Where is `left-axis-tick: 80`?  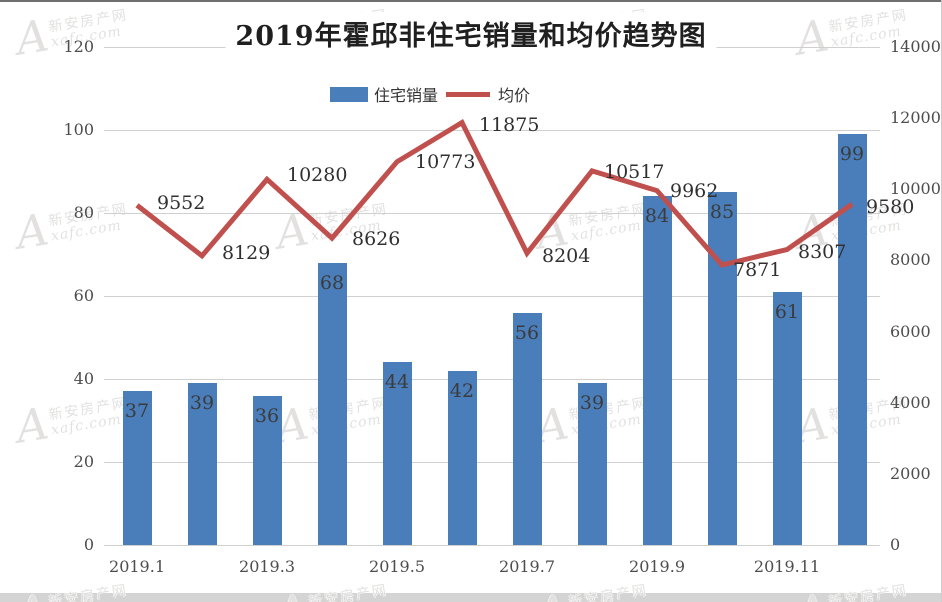 left-axis-tick: 80 is located at coordinates (83, 212).